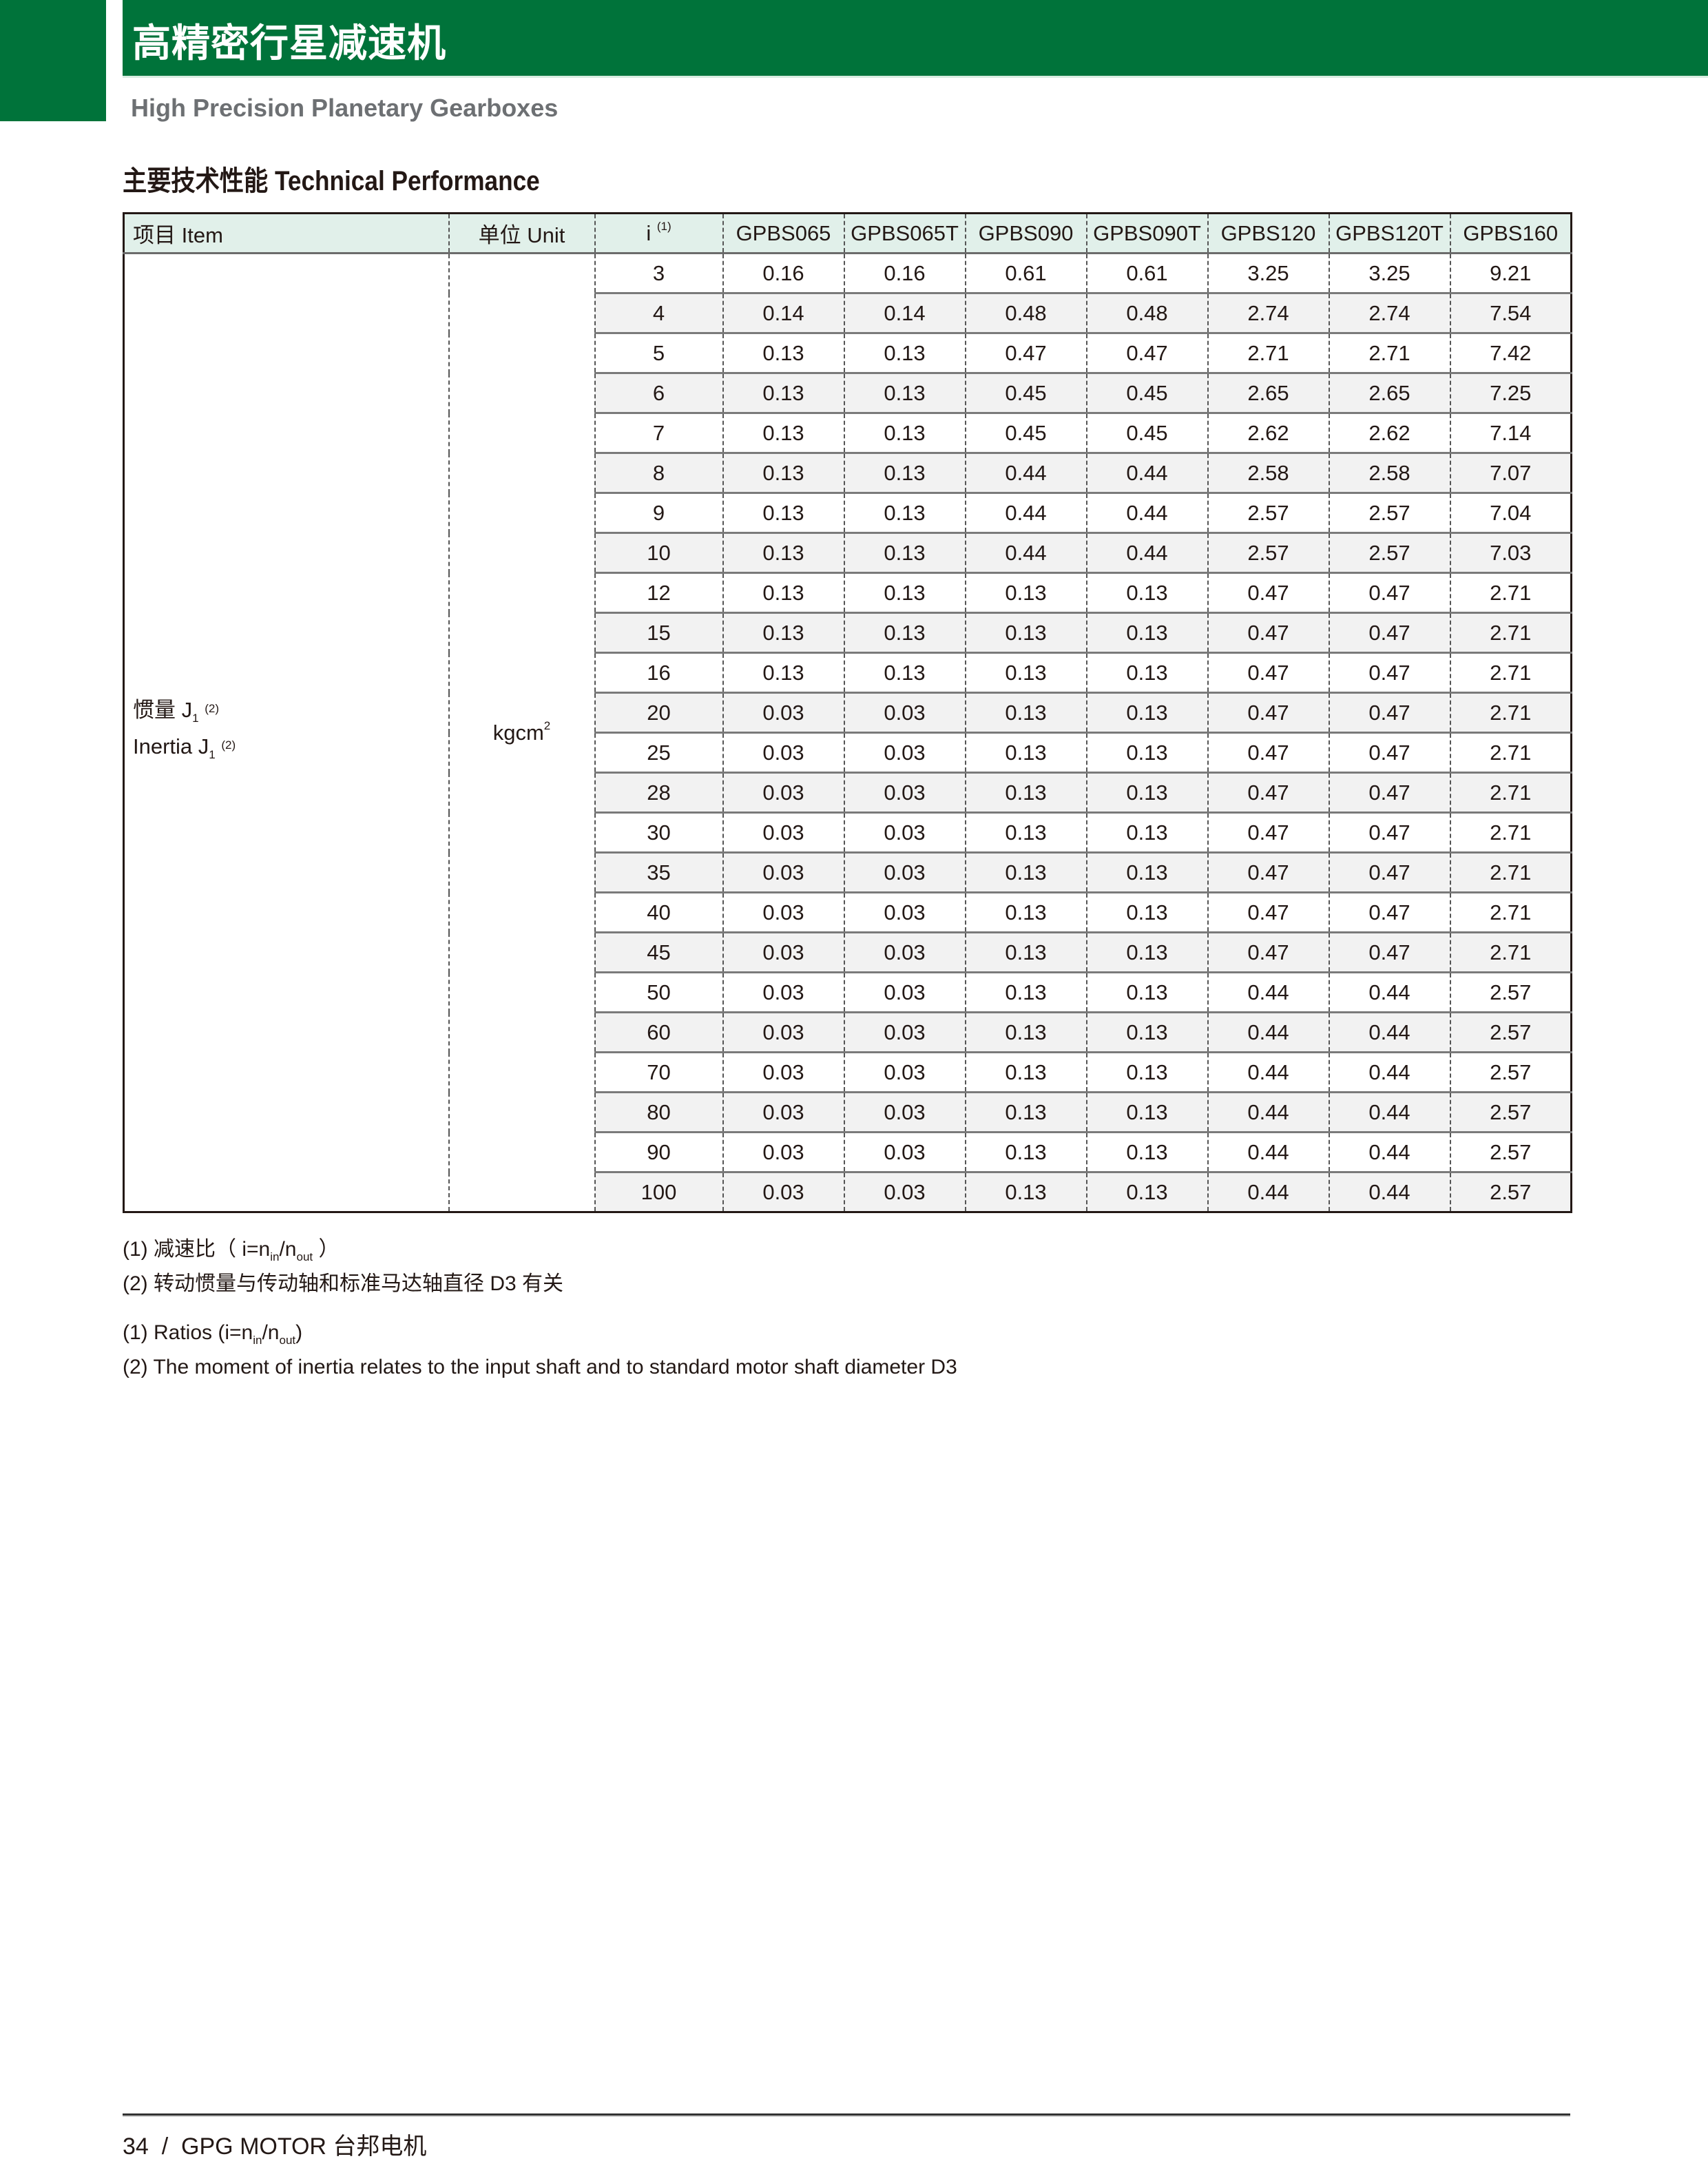  What do you see at coordinates (658, 352) in the screenshot?
I see `ratio-cell: 5` at bounding box center [658, 352].